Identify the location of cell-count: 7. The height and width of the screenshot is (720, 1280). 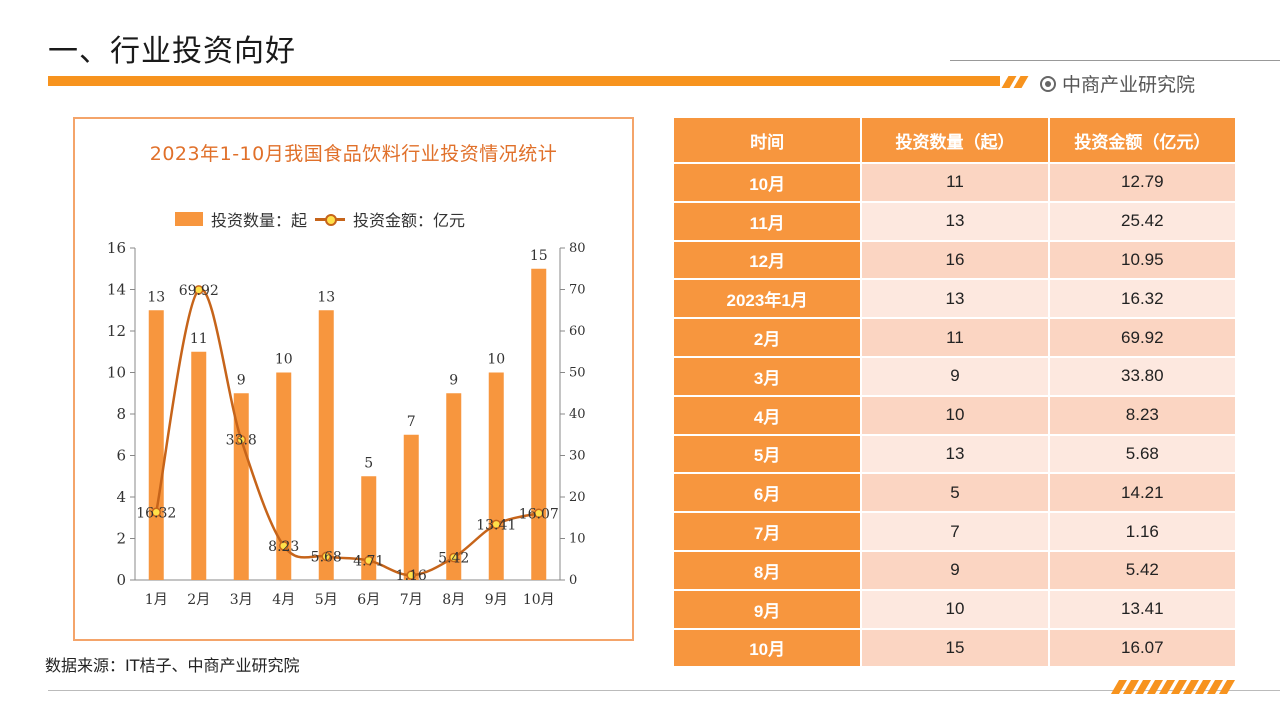
(955, 532).